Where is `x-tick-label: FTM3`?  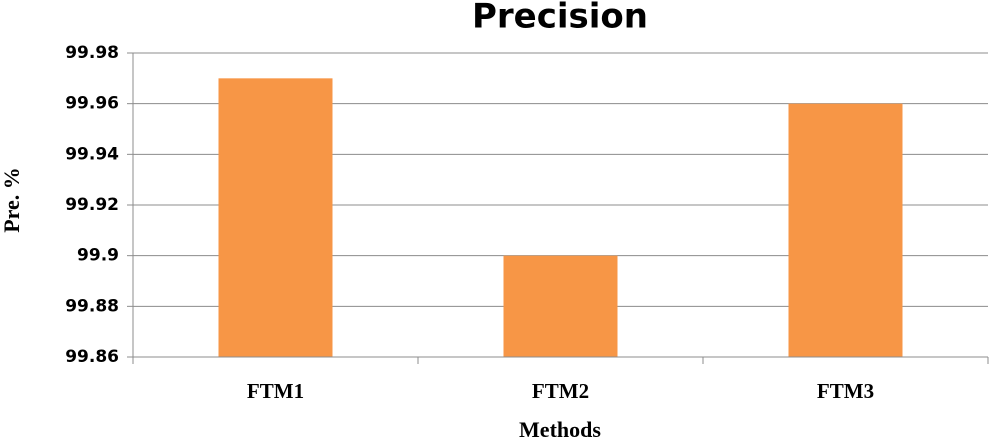
x-tick-label: FTM3 is located at coordinates (845, 391).